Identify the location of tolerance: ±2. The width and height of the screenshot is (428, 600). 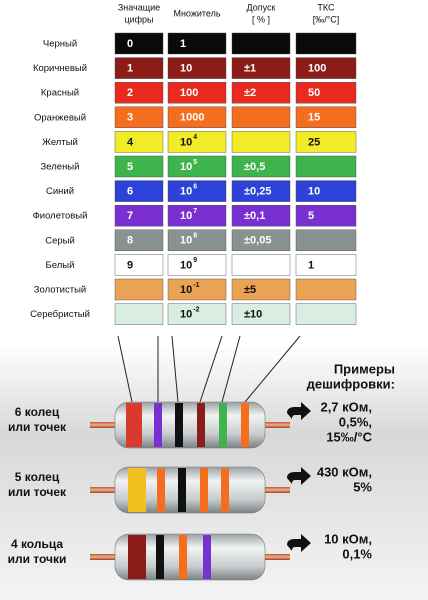
(250, 93).